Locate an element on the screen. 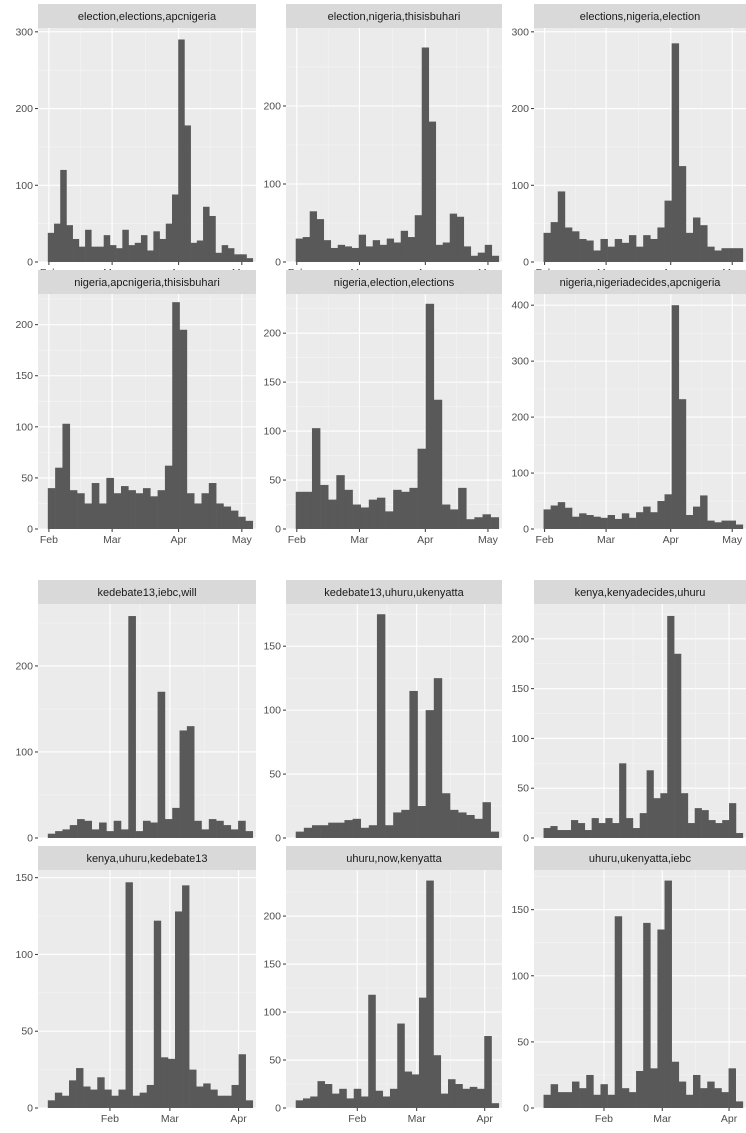  x-tick-label: Feb is located at coordinates (49, 540).